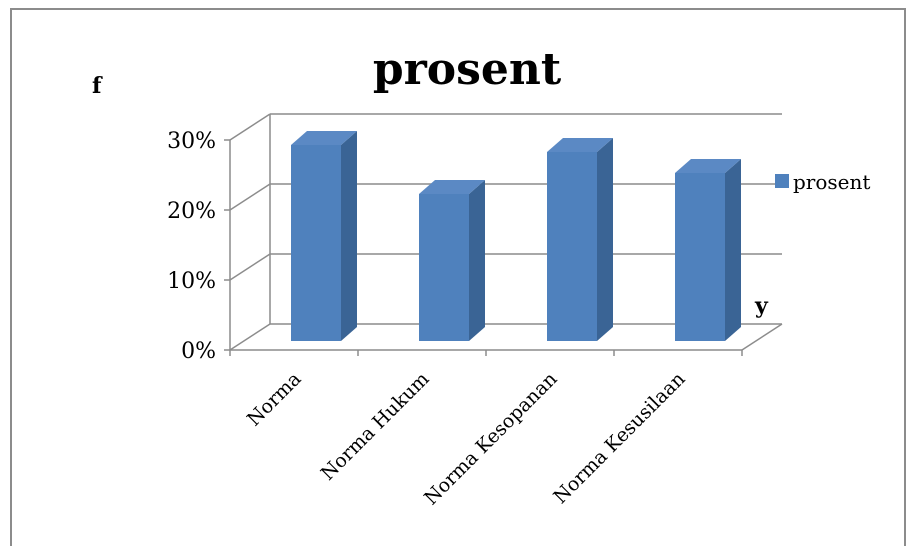 This screenshot has height=546, width=912. What do you see at coordinates (191, 211) in the screenshot?
I see `y-tick-label: 20%` at bounding box center [191, 211].